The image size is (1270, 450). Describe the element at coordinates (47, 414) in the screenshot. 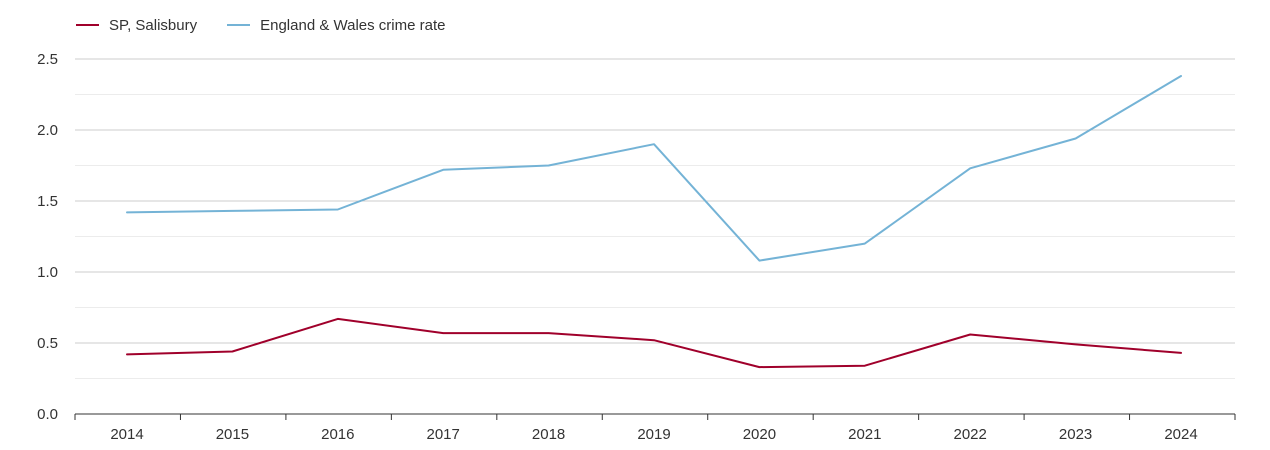

I see `y-tick-label: 0.0` at that location.